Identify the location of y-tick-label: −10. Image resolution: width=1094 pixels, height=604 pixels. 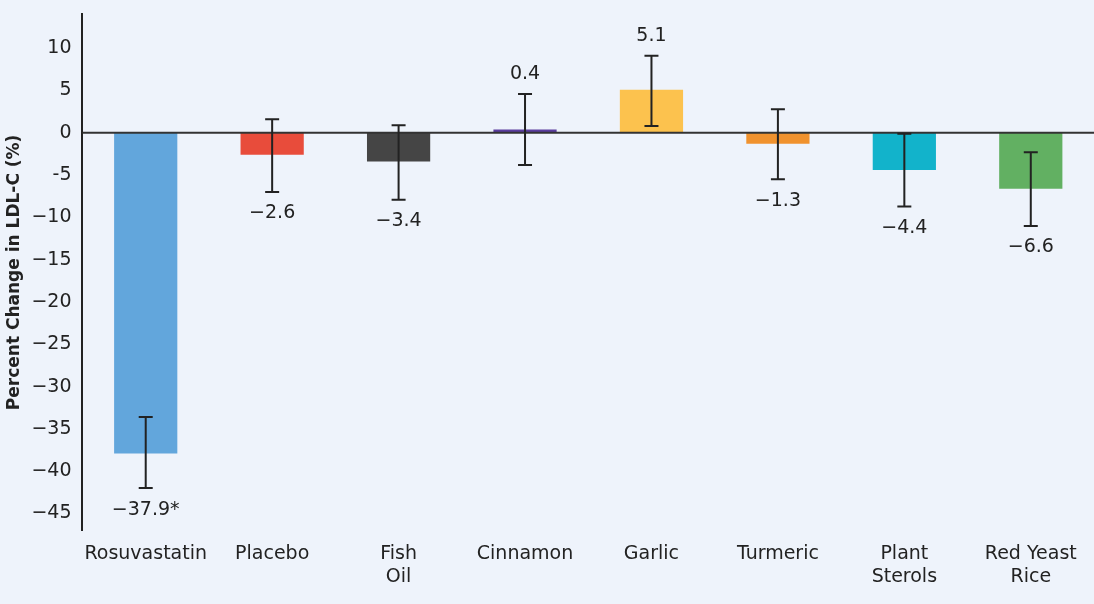
(51, 215).